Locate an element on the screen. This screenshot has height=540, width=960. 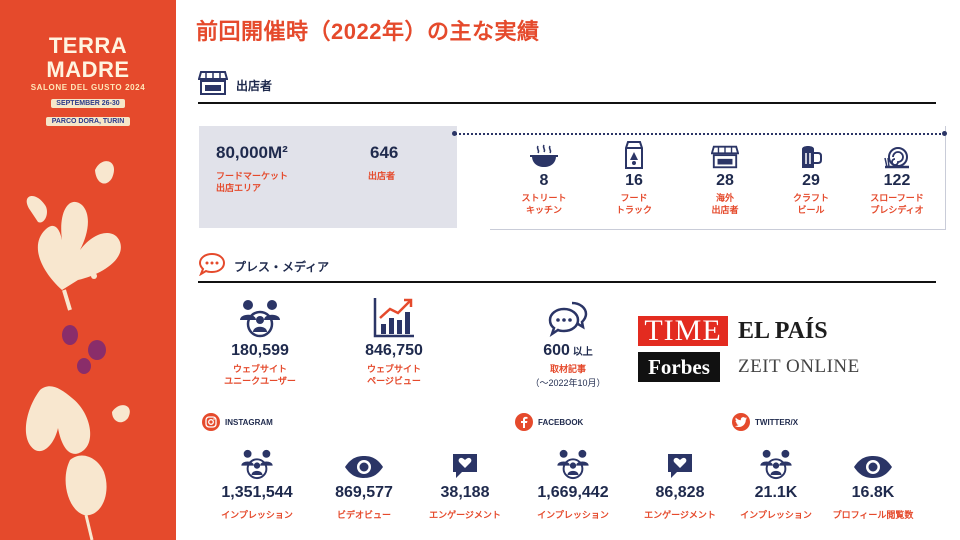
stat-value: 1,669,442 is located at coordinates (573, 492).